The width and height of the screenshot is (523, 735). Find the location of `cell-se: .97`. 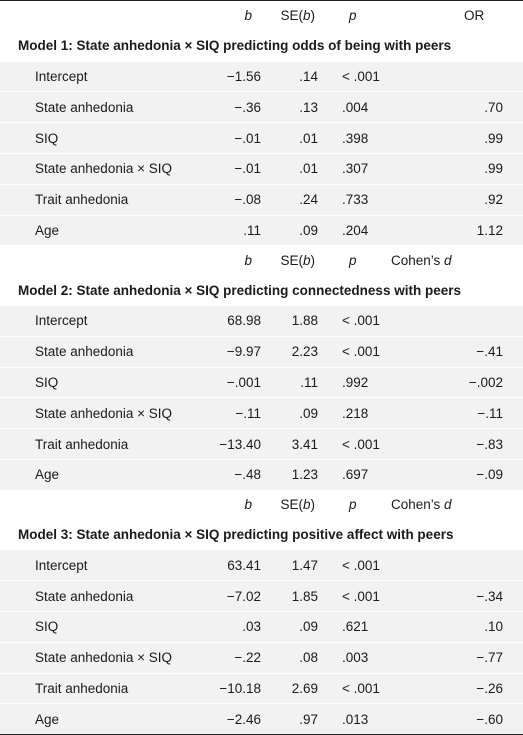

cell-se: .97 is located at coordinates (291, 719).